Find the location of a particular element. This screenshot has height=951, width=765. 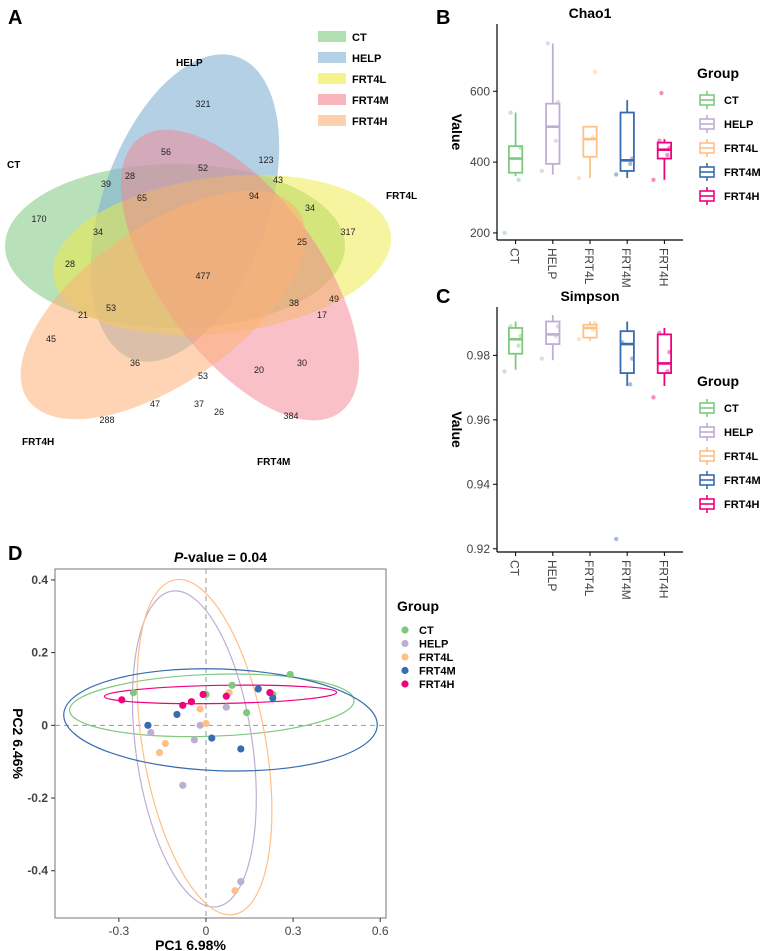

y-tick-label: 600 is located at coordinates (480, 91).